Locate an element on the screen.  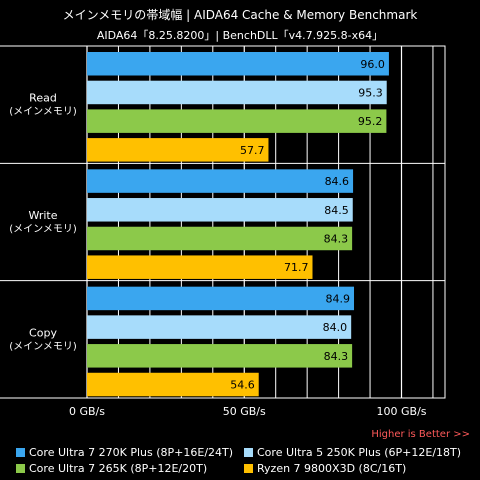
legend-label-2: Core Ultra 7 265K (8P+12E/20T) is located at coordinates (118, 468).